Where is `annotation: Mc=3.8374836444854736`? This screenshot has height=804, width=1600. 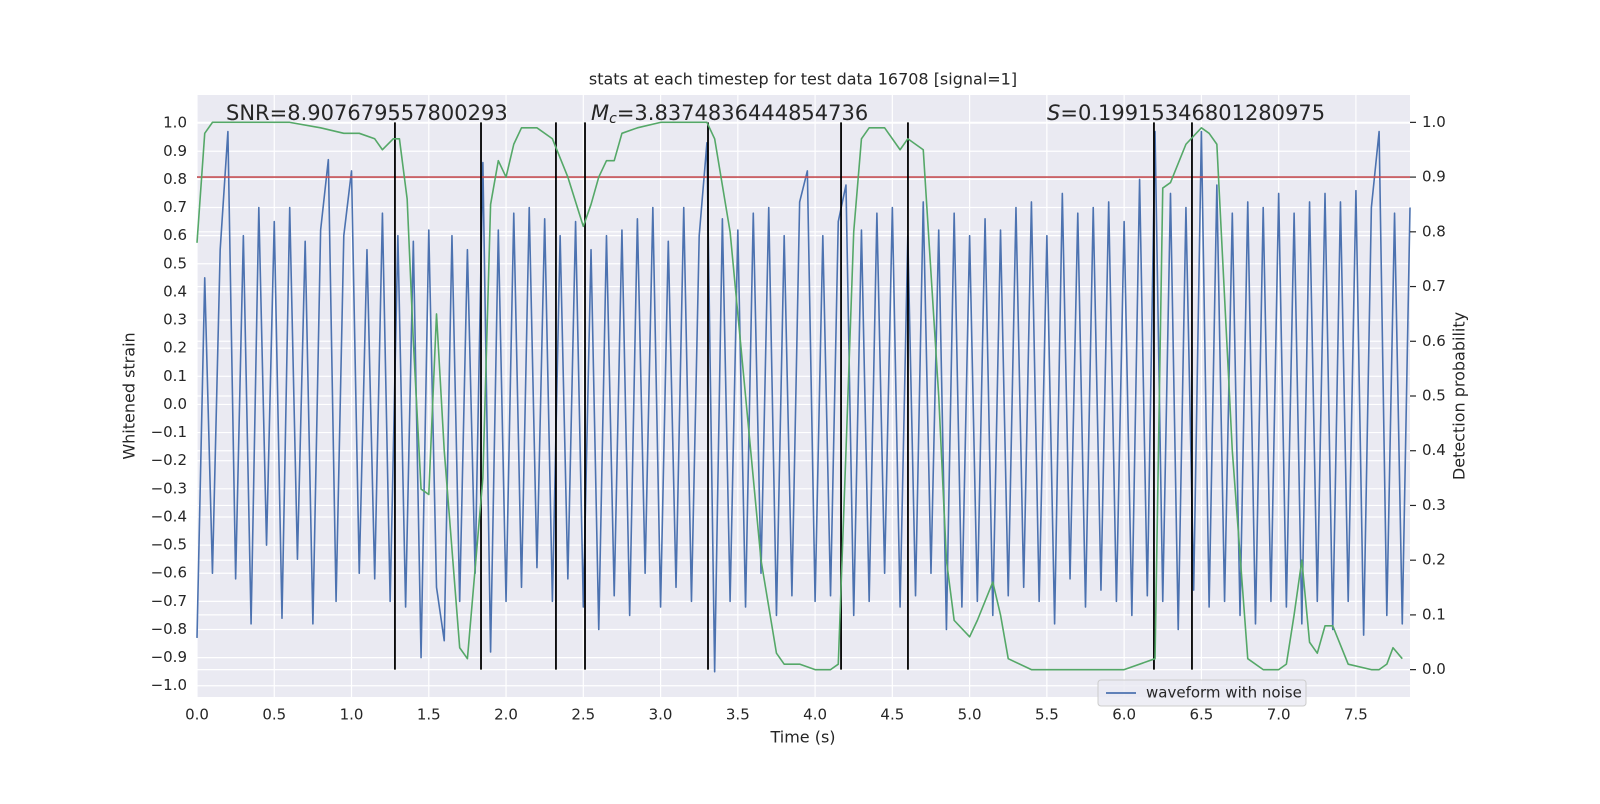
annotation: Mc=3.8374836444854736 is located at coordinates (729, 114).